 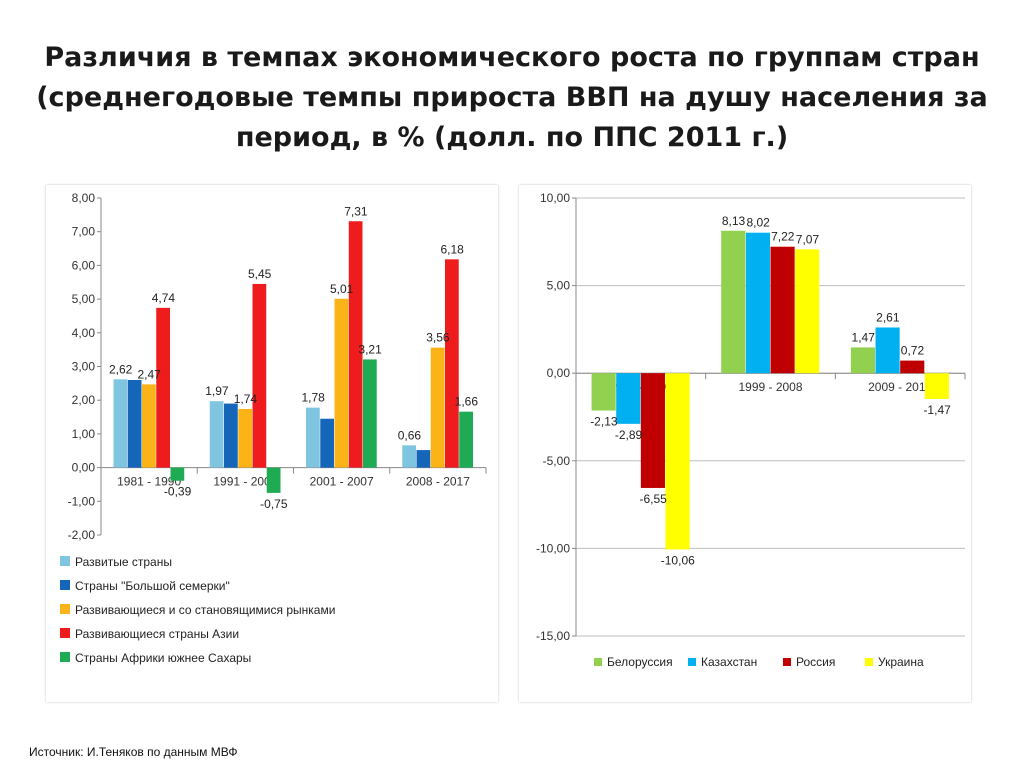 What do you see at coordinates (783, 237) in the screenshot?
I see `data-label: 7,22` at bounding box center [783, 237].